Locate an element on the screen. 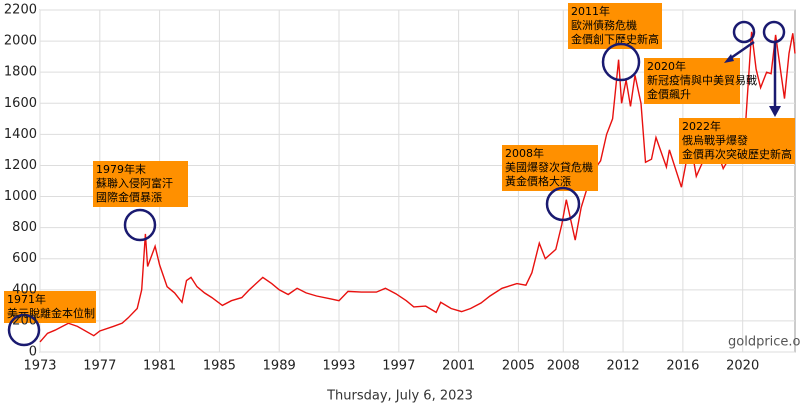 The width and height of the screenshot is (800, 409). x-tick-label: 2016 is located at coordinates (682, 366).